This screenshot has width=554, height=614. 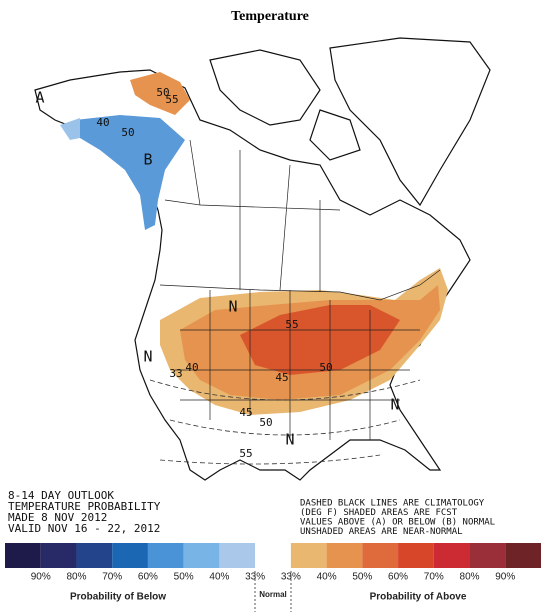 What do you see at coordinates (147, 160) in the screenshot?
I see `map-label: B` at bounding box center [147, 160].